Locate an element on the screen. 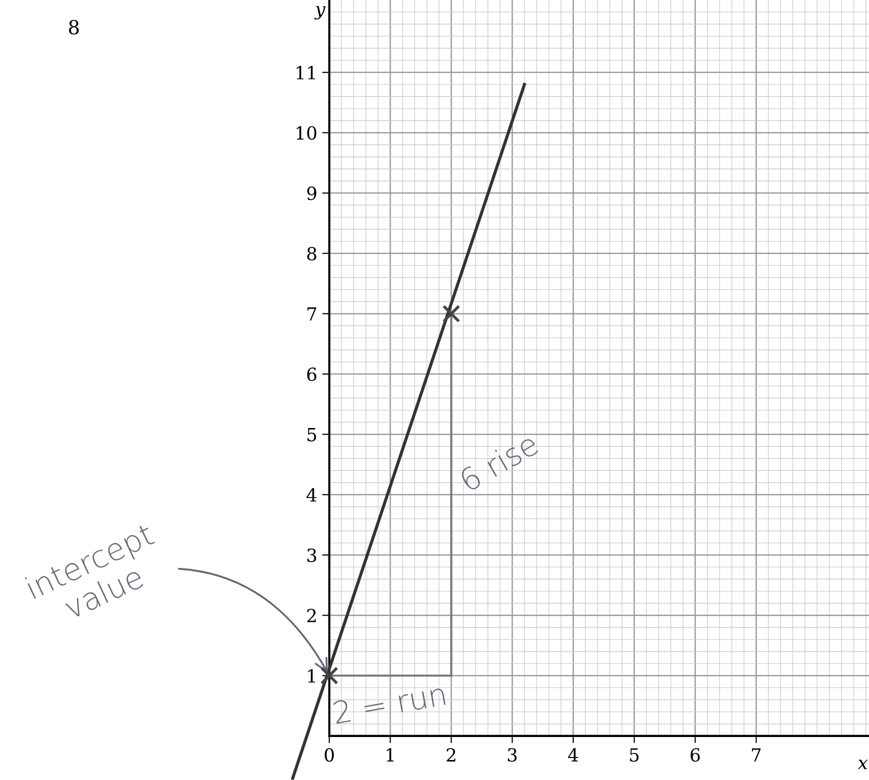 The image size is (869, 780). y-tick-label: 10 is located at coordinates (306, 133).